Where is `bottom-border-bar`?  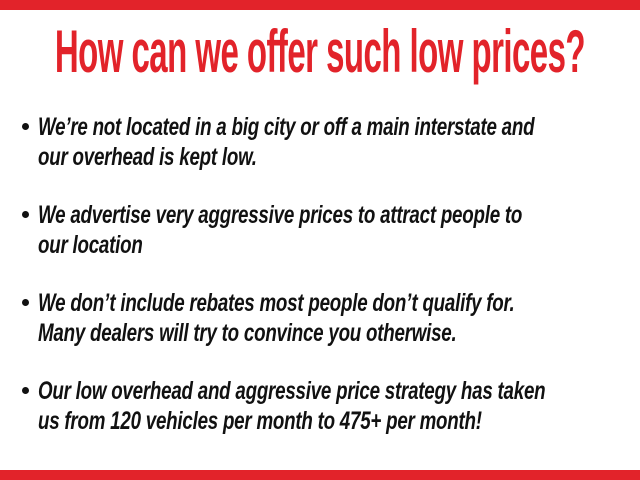 bottom-border-bar is located at coordinates (320, 475).